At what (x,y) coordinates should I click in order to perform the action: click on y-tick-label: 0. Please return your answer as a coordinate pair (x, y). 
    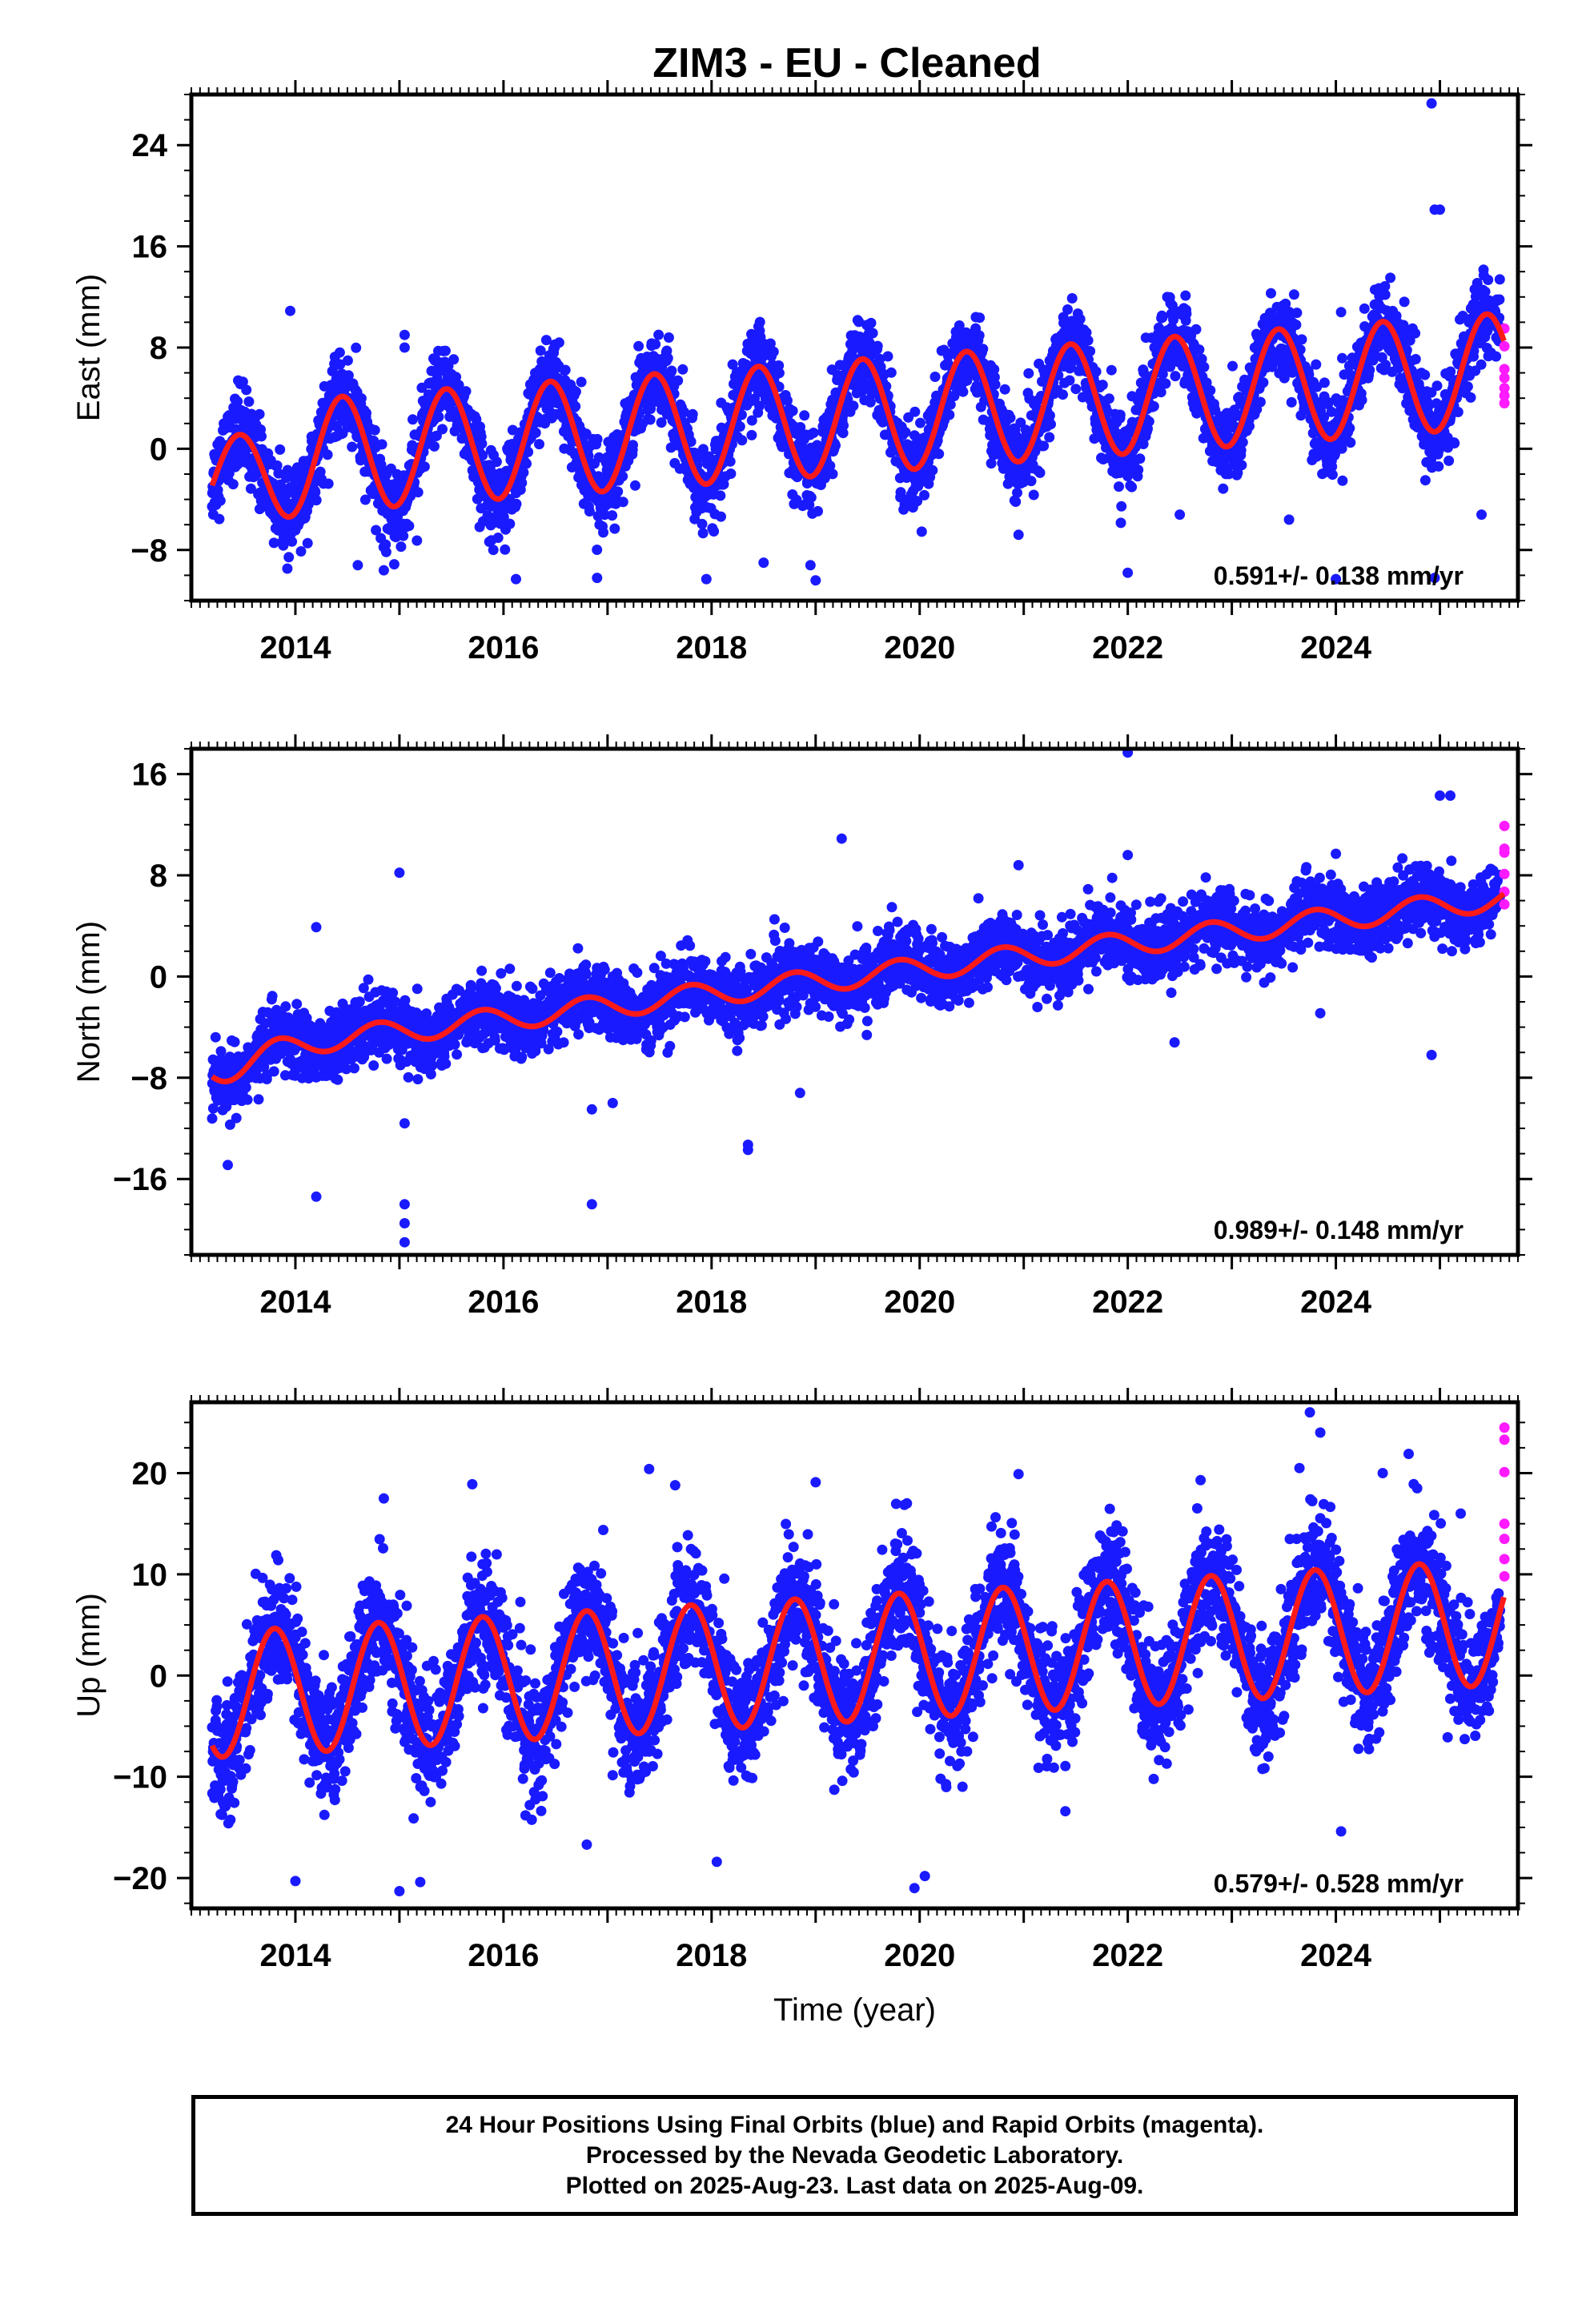
    Looking at the image, I should click on (158, 450).